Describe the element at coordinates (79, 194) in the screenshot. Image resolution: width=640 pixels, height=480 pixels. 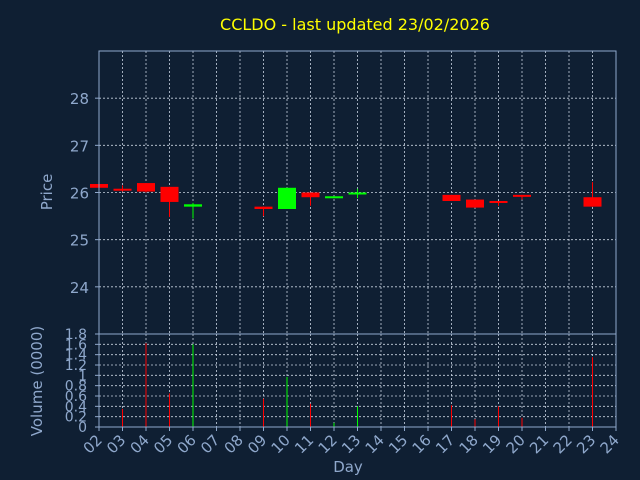
I see `price-tick-label: 26` at that location.